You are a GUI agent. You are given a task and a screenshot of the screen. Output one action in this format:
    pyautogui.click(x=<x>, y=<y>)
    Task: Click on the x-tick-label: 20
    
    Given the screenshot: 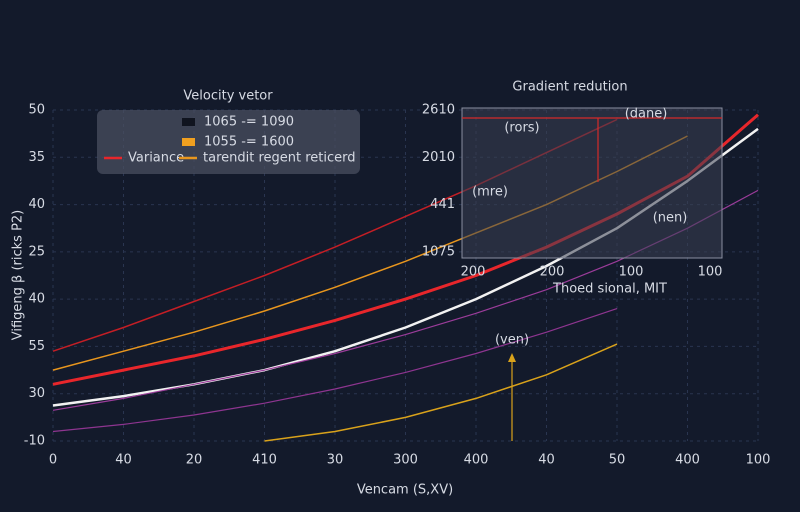 What is the action you would take?
    pyautogui.click(x=194, y=460)
    